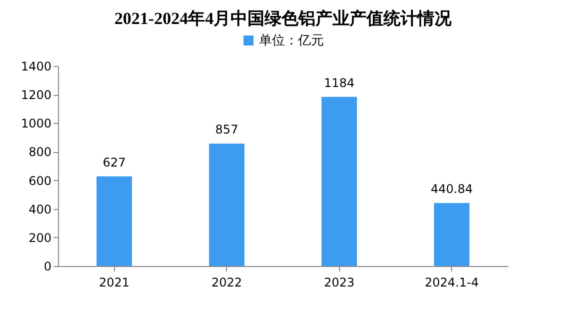  I want to click on y-tick-label: 0, so click(48, 267).